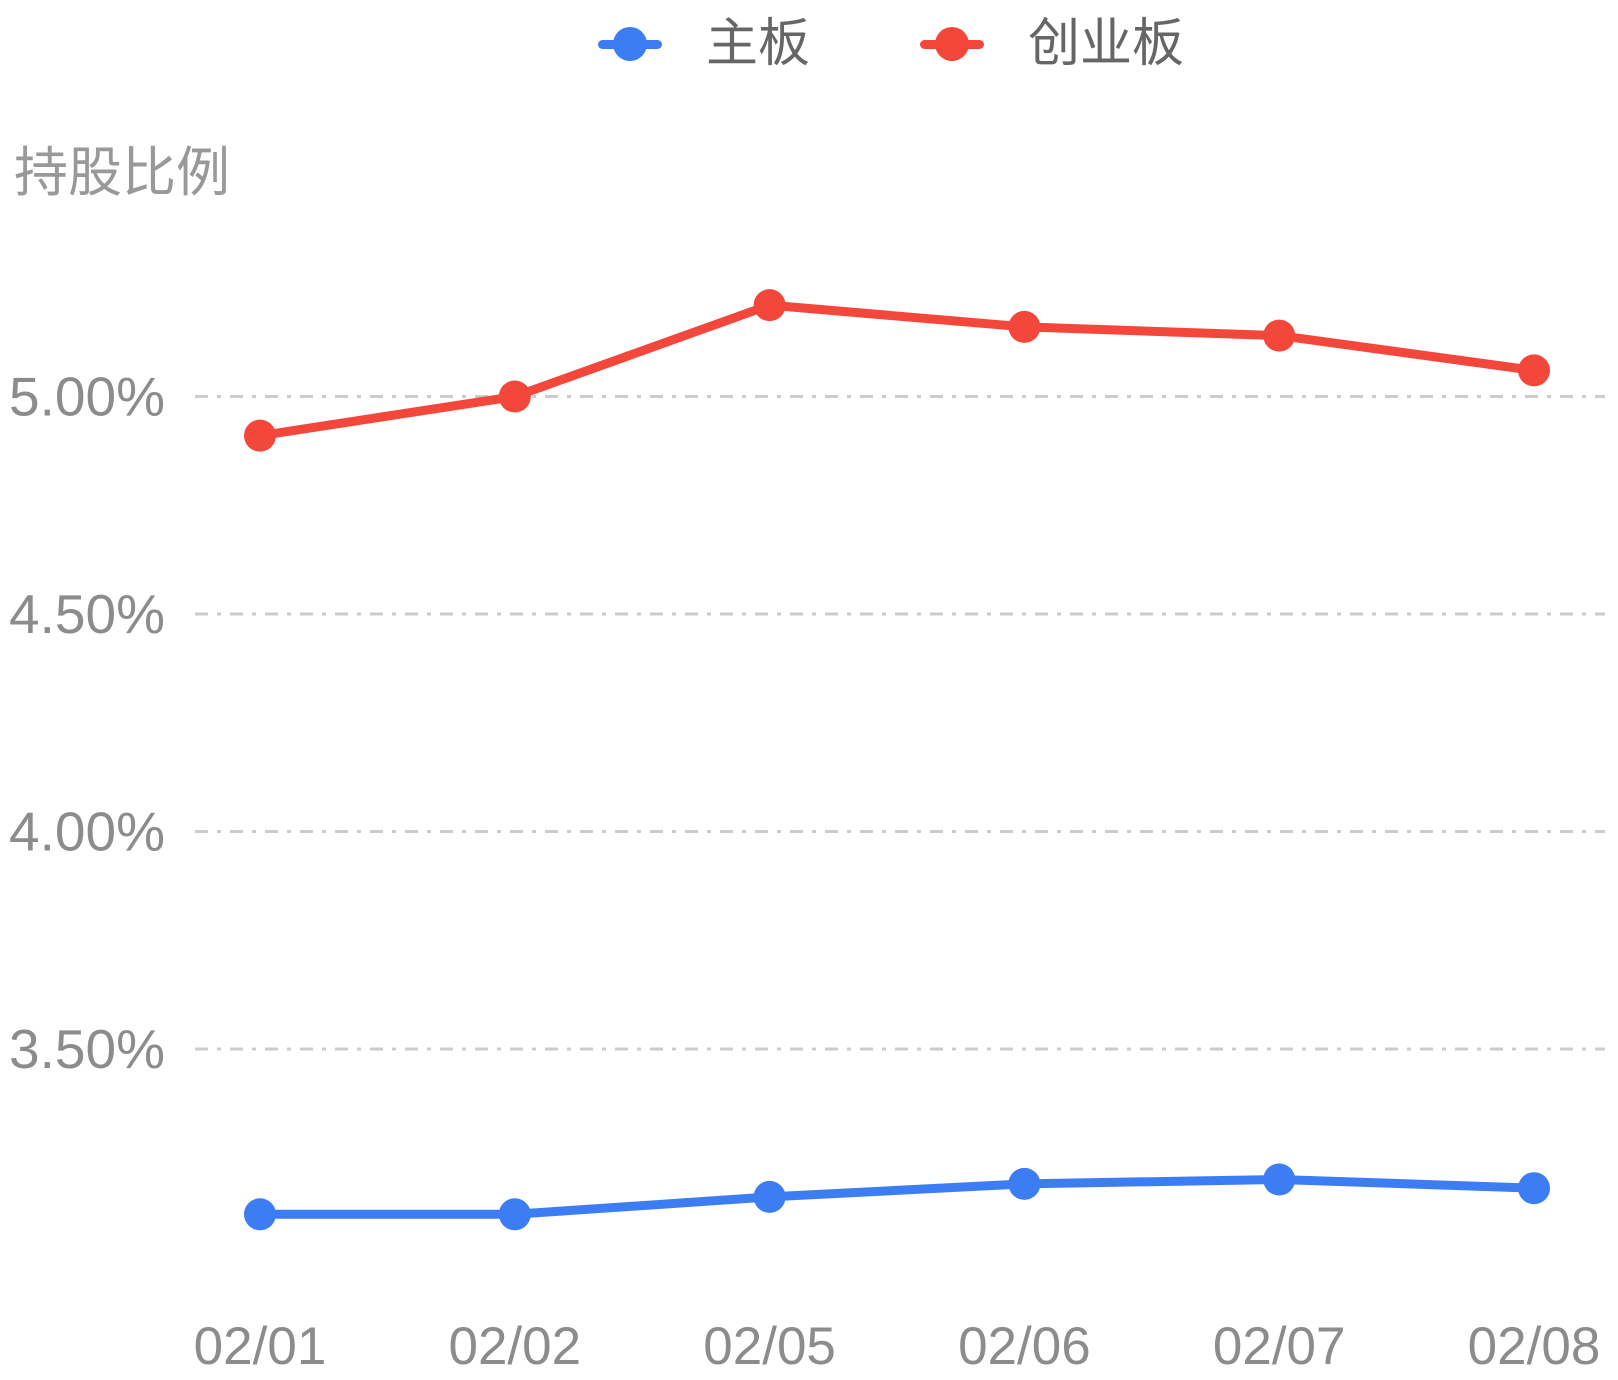  Describe the element at coordinates (897, 1197) in the screenshot. I see `series-line-主板` at that location.